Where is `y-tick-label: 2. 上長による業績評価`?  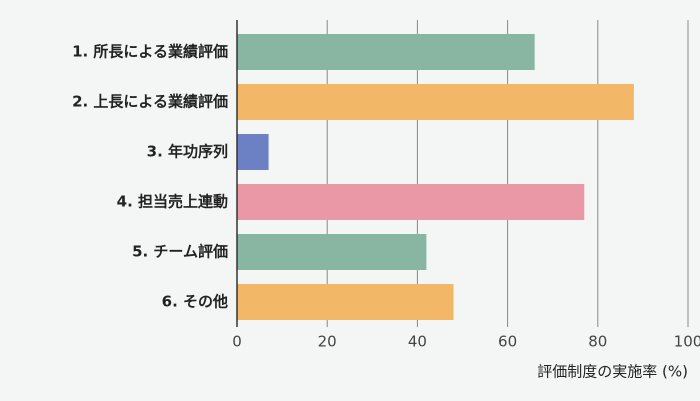
y-tick-label: 2. 上長による業績評価 is located at coordinates (150, 102).